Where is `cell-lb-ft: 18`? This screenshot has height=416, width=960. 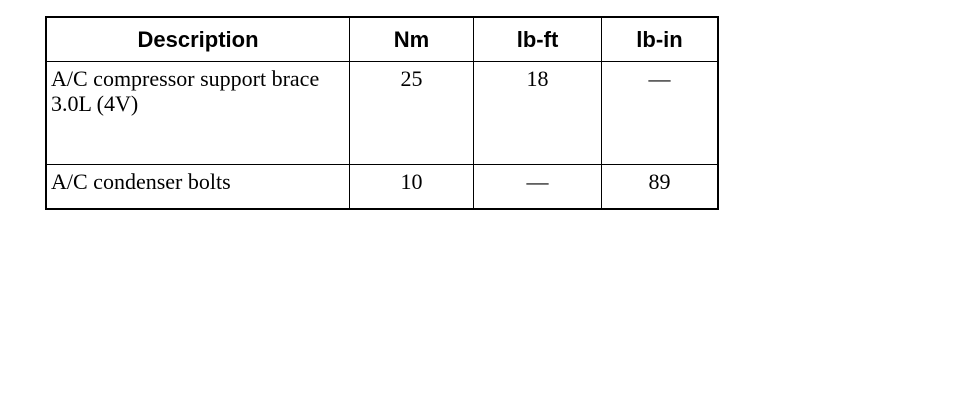 cell-lb-ft: 18 is located at coordinates (537, 113).